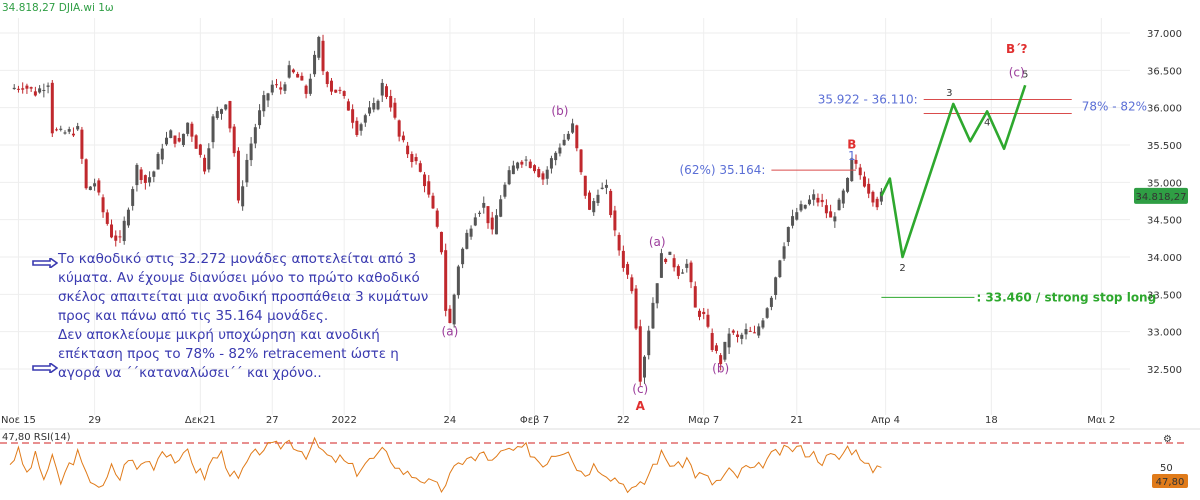  Describe the element at coordinates (594, 463) in the screenshot. I see `rsi-panel: 47,80 RSI(14) 50 47,80 ⚙` at that location.